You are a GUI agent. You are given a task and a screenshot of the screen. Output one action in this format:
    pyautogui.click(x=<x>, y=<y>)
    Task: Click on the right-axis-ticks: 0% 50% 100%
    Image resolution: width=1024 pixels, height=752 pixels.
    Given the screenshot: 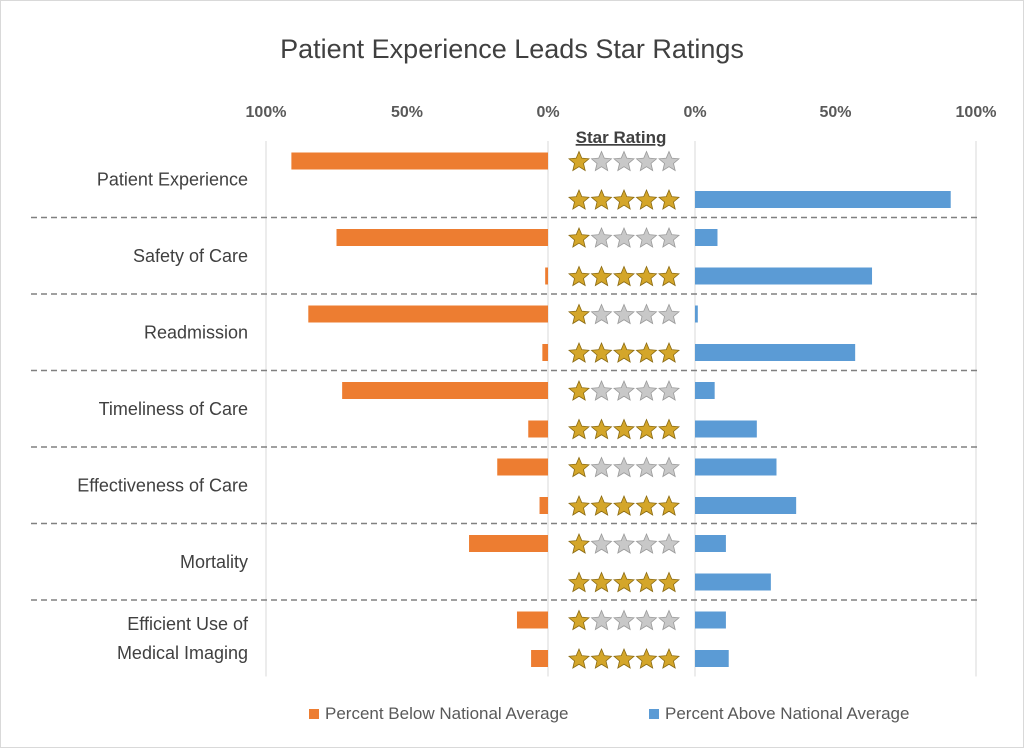 What is the action you would take?
    pyautogui.click(x=839, y=112)
    